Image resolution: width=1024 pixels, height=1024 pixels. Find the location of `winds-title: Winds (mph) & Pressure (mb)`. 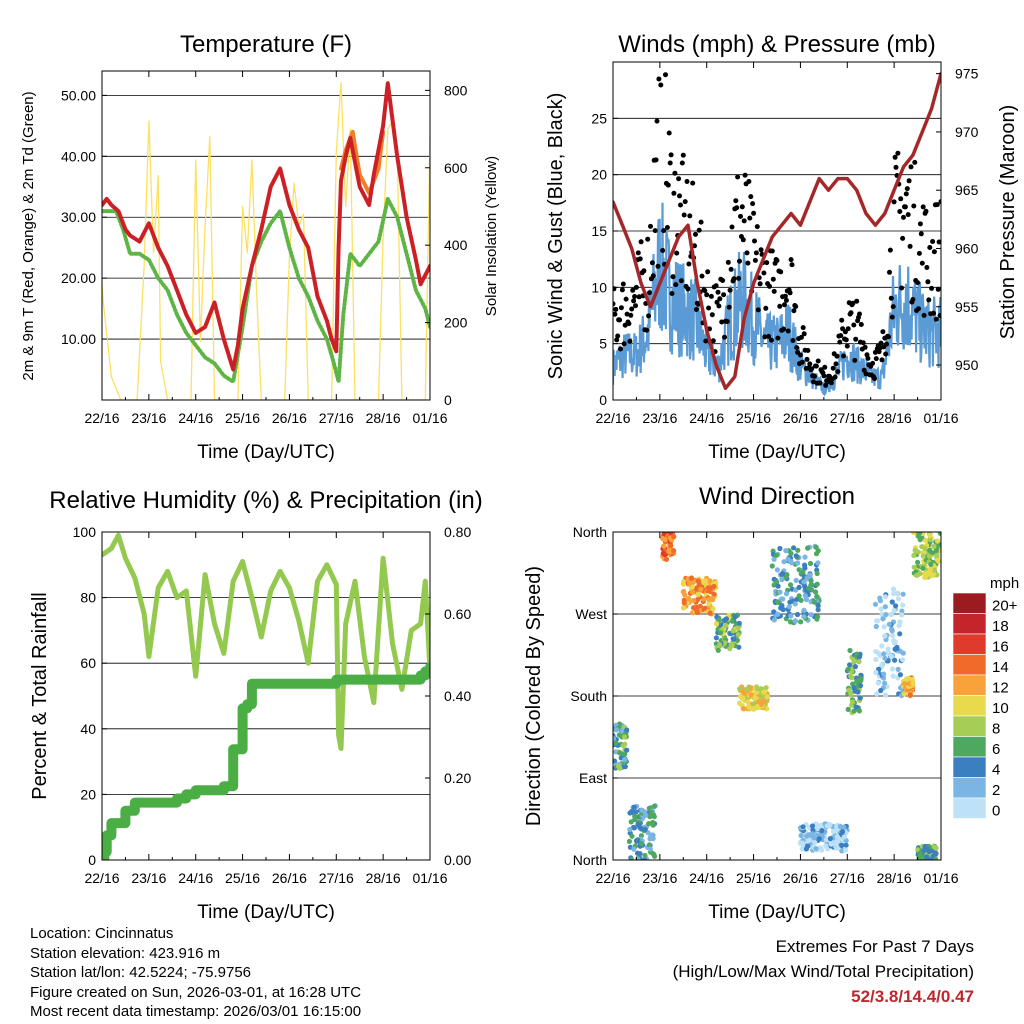

winds-title: Winds (mph) & Pressure (mb) is located at coordinates (776, 44).